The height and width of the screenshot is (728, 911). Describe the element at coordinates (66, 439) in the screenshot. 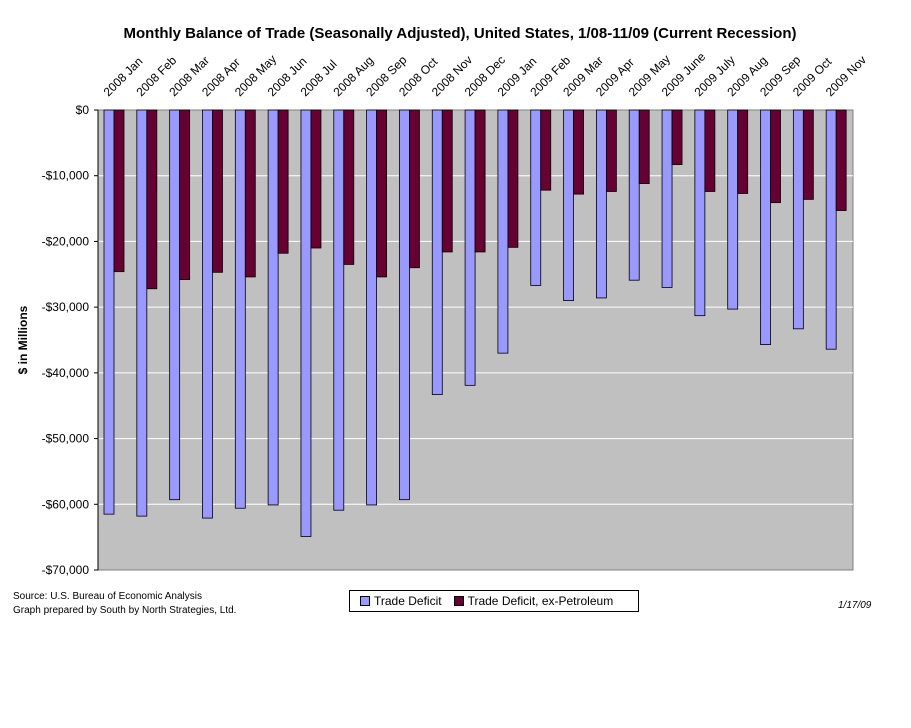

I see `y-tick-label: -$50,000` at that location.